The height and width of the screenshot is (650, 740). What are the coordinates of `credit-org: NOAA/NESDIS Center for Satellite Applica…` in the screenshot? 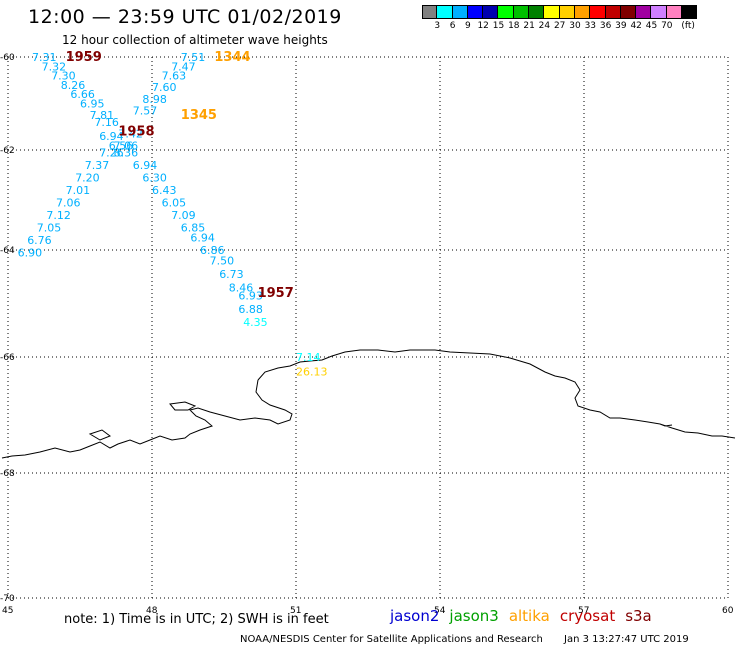 It's located at (391, 639).